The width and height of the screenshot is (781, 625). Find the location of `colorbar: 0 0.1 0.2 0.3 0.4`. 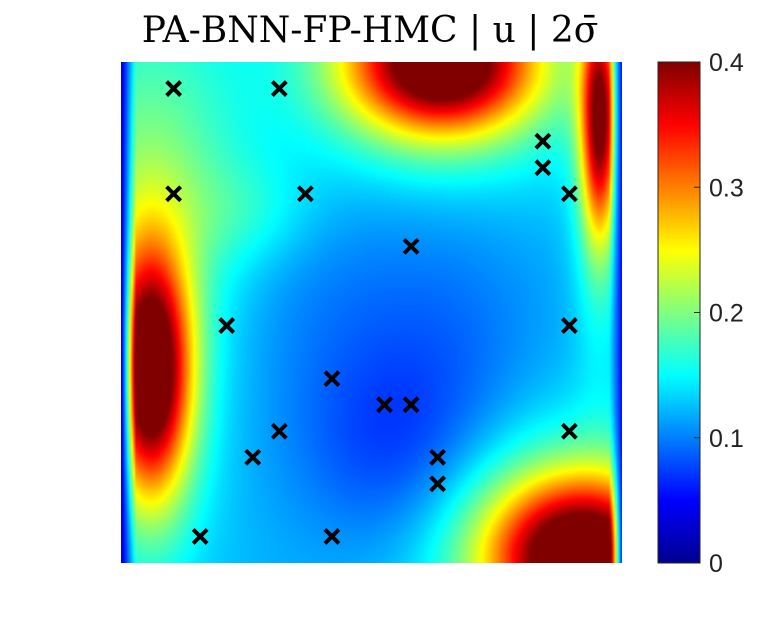

colorbar: 0 0.1 0.2 0.3 0.4 is located at coordinates (700, 313).